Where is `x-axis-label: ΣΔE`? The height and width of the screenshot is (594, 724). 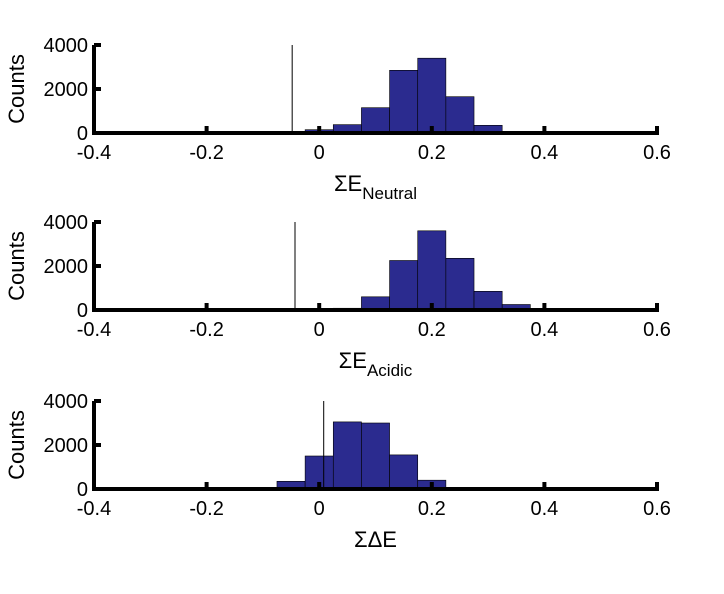 x-axis-label: ΣΔE is located at coordinates (375, 539).